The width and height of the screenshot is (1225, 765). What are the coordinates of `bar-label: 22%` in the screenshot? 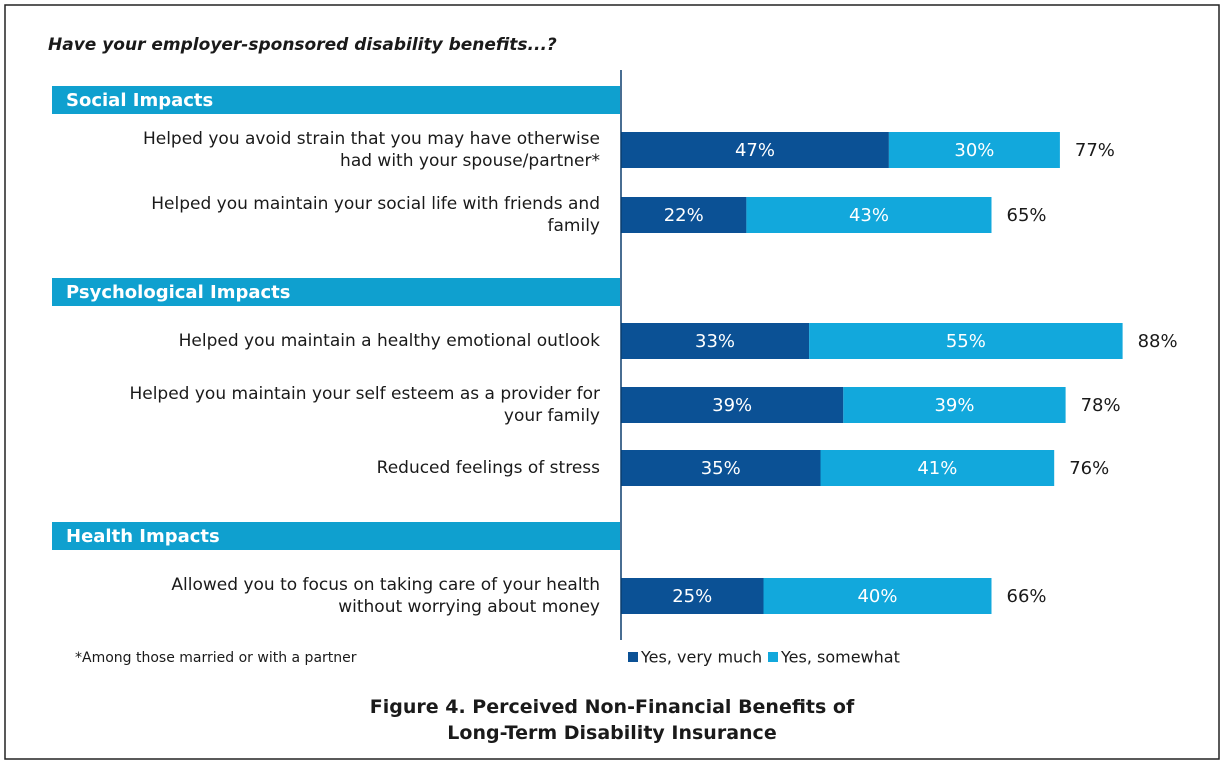 It's located at (684, 215).